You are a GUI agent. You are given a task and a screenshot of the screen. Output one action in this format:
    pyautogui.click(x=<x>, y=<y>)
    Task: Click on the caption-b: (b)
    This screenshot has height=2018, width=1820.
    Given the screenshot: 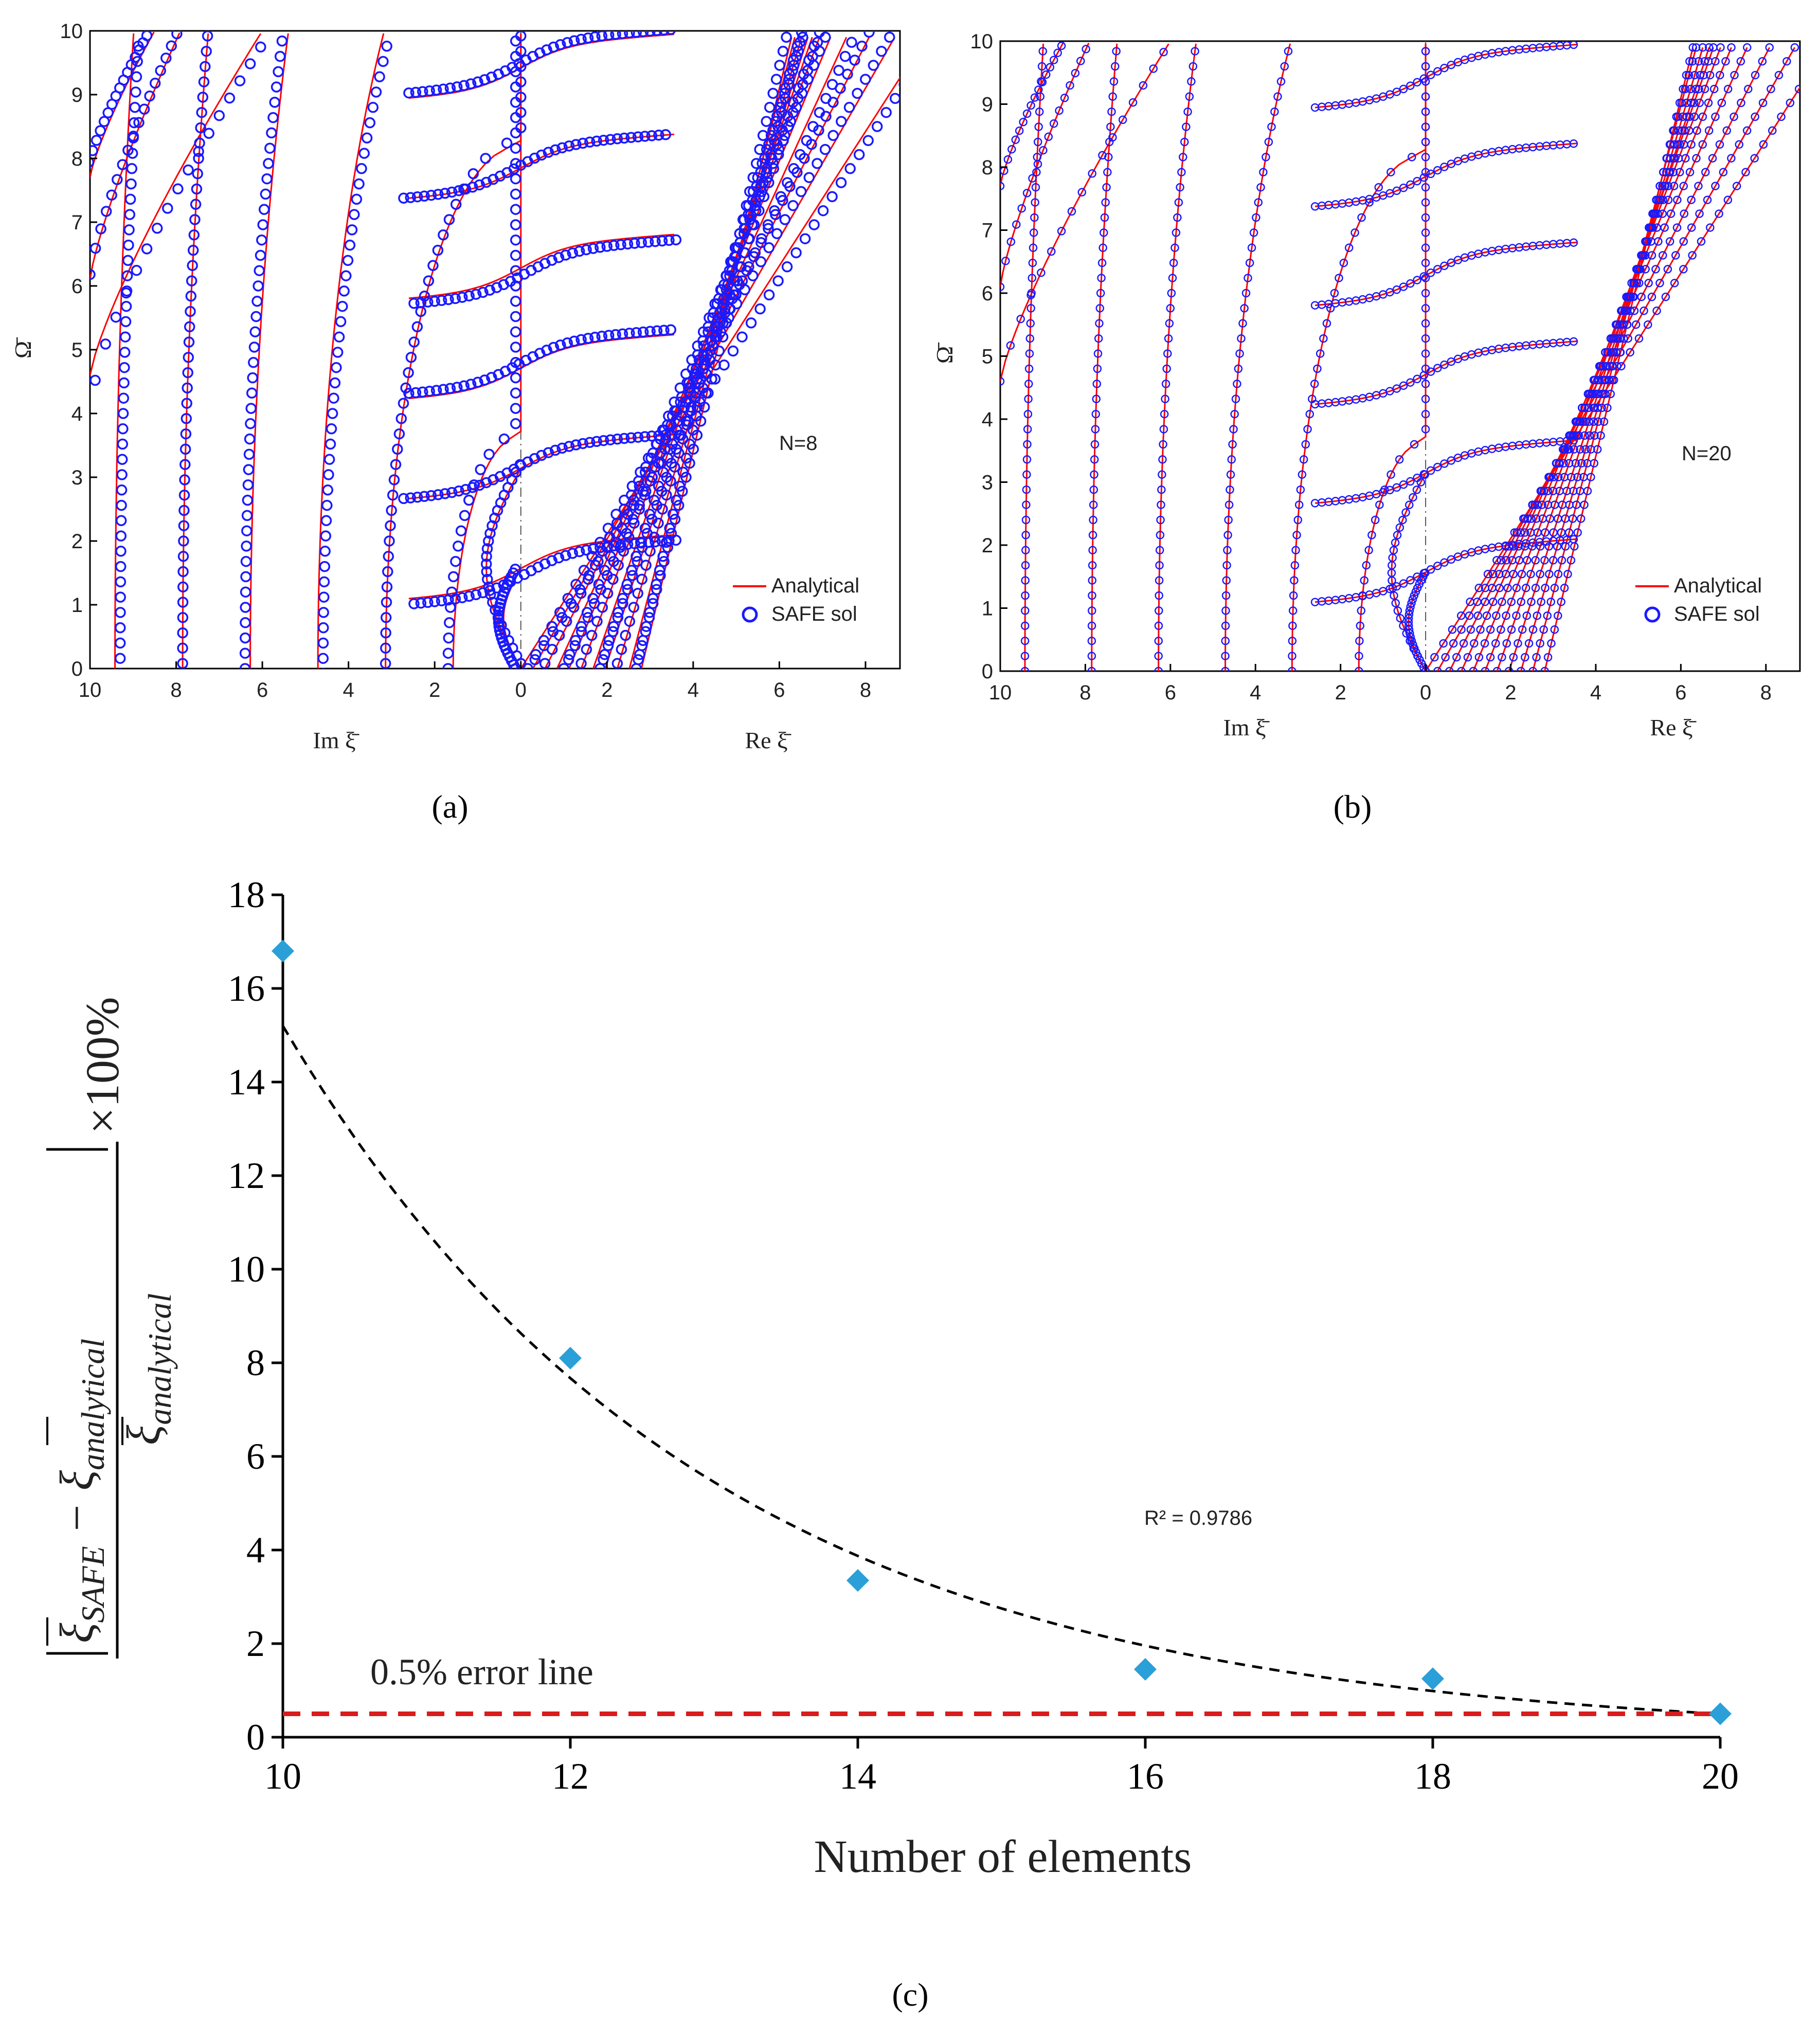 What is the action you would take?
    pyautogui.click(x=1353, y=806)
    